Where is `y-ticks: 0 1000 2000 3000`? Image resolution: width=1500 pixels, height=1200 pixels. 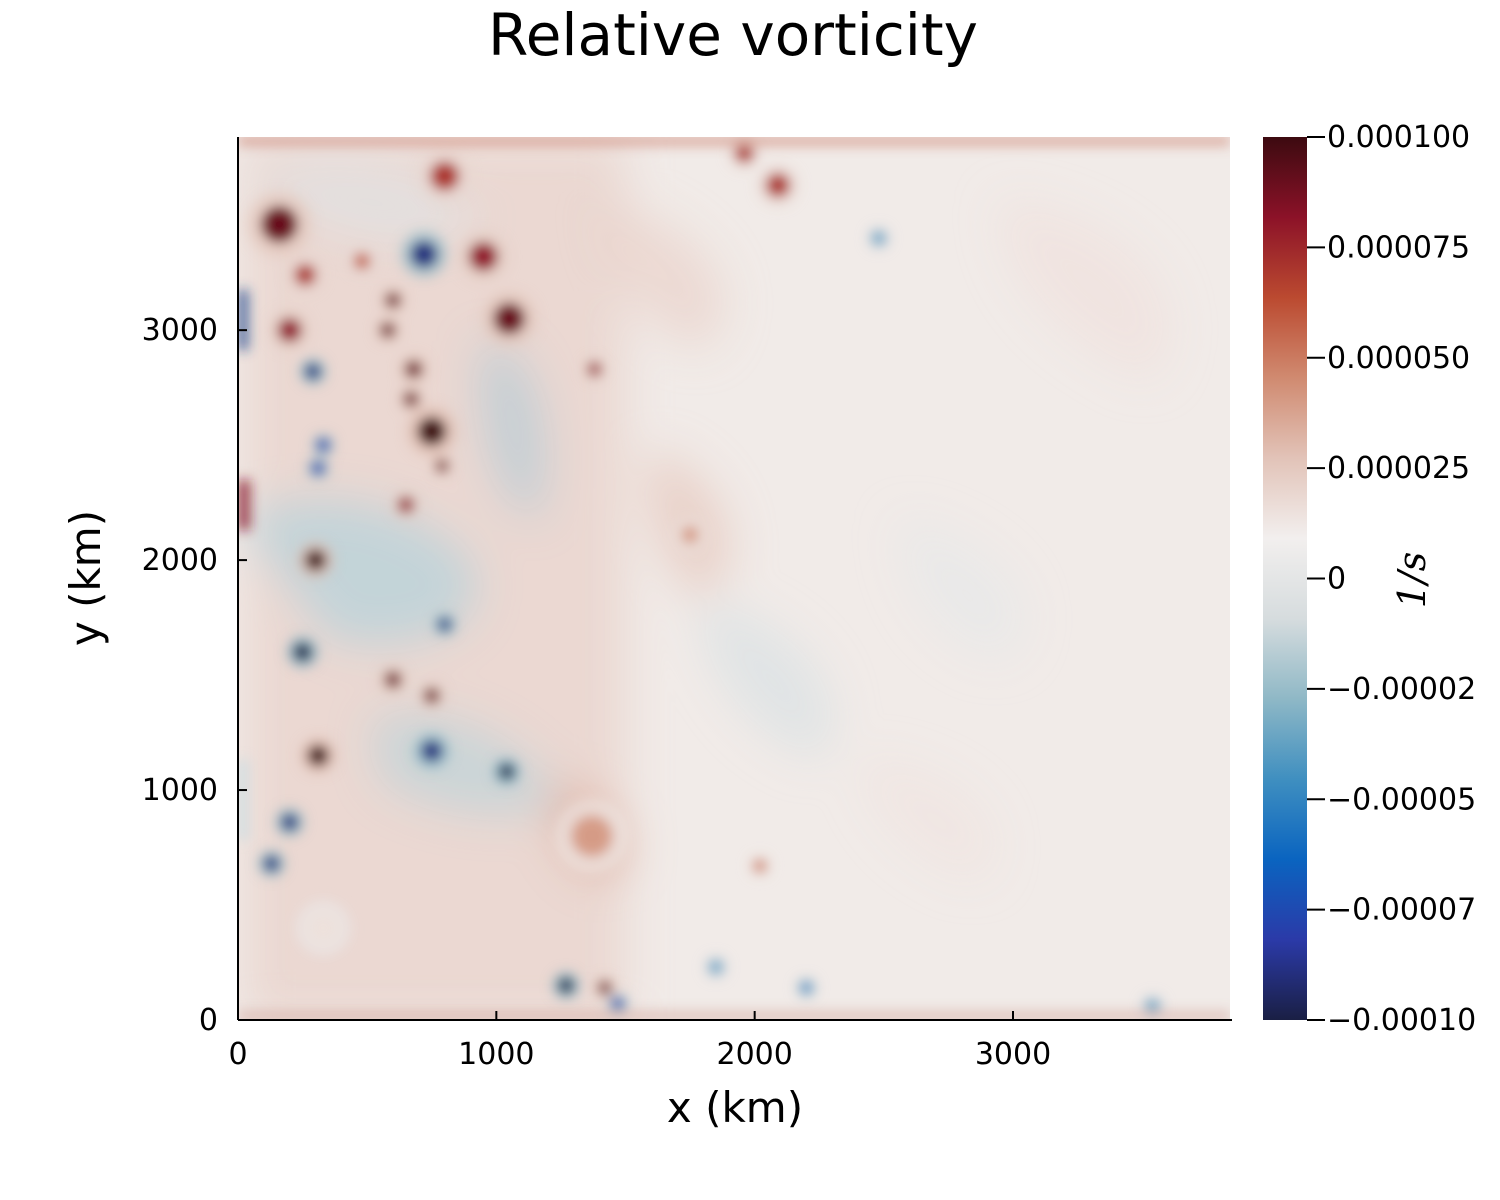 y-ticks: 0 1000 2000 3000 is located at coordinates (194, 675).